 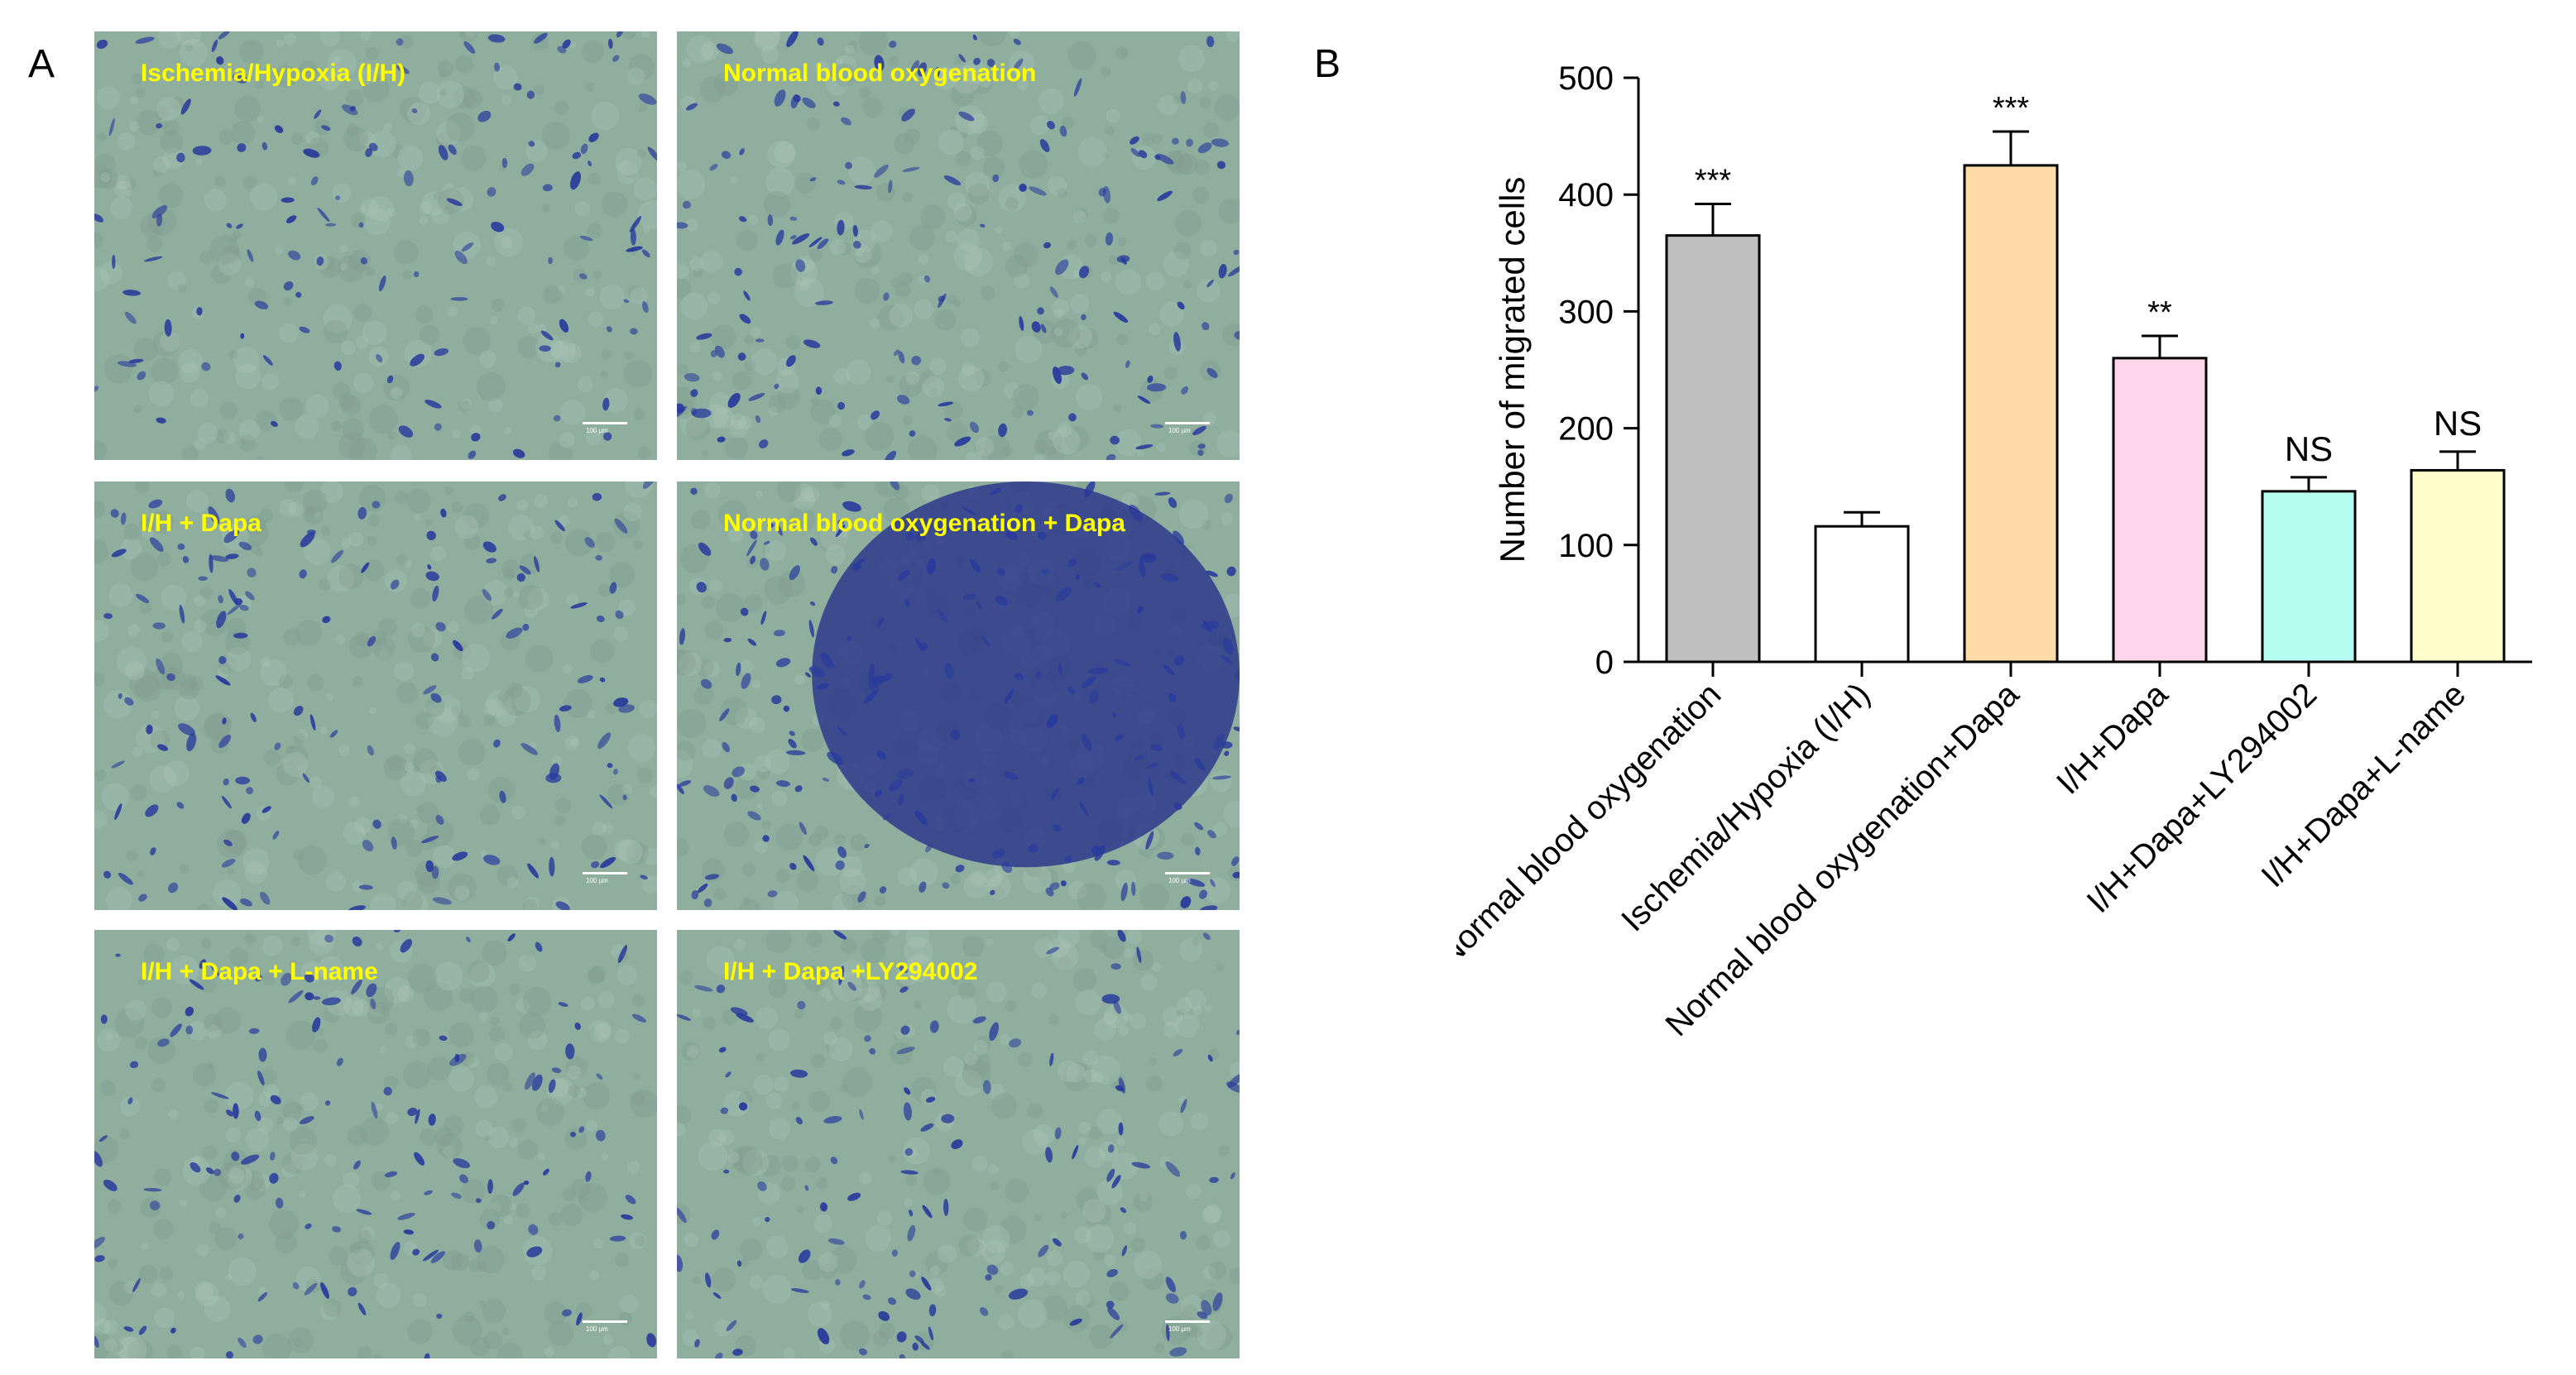 I want to click on micrograph-label: Normal blood oxygenation + Dapa, so click(x=924, y=523).